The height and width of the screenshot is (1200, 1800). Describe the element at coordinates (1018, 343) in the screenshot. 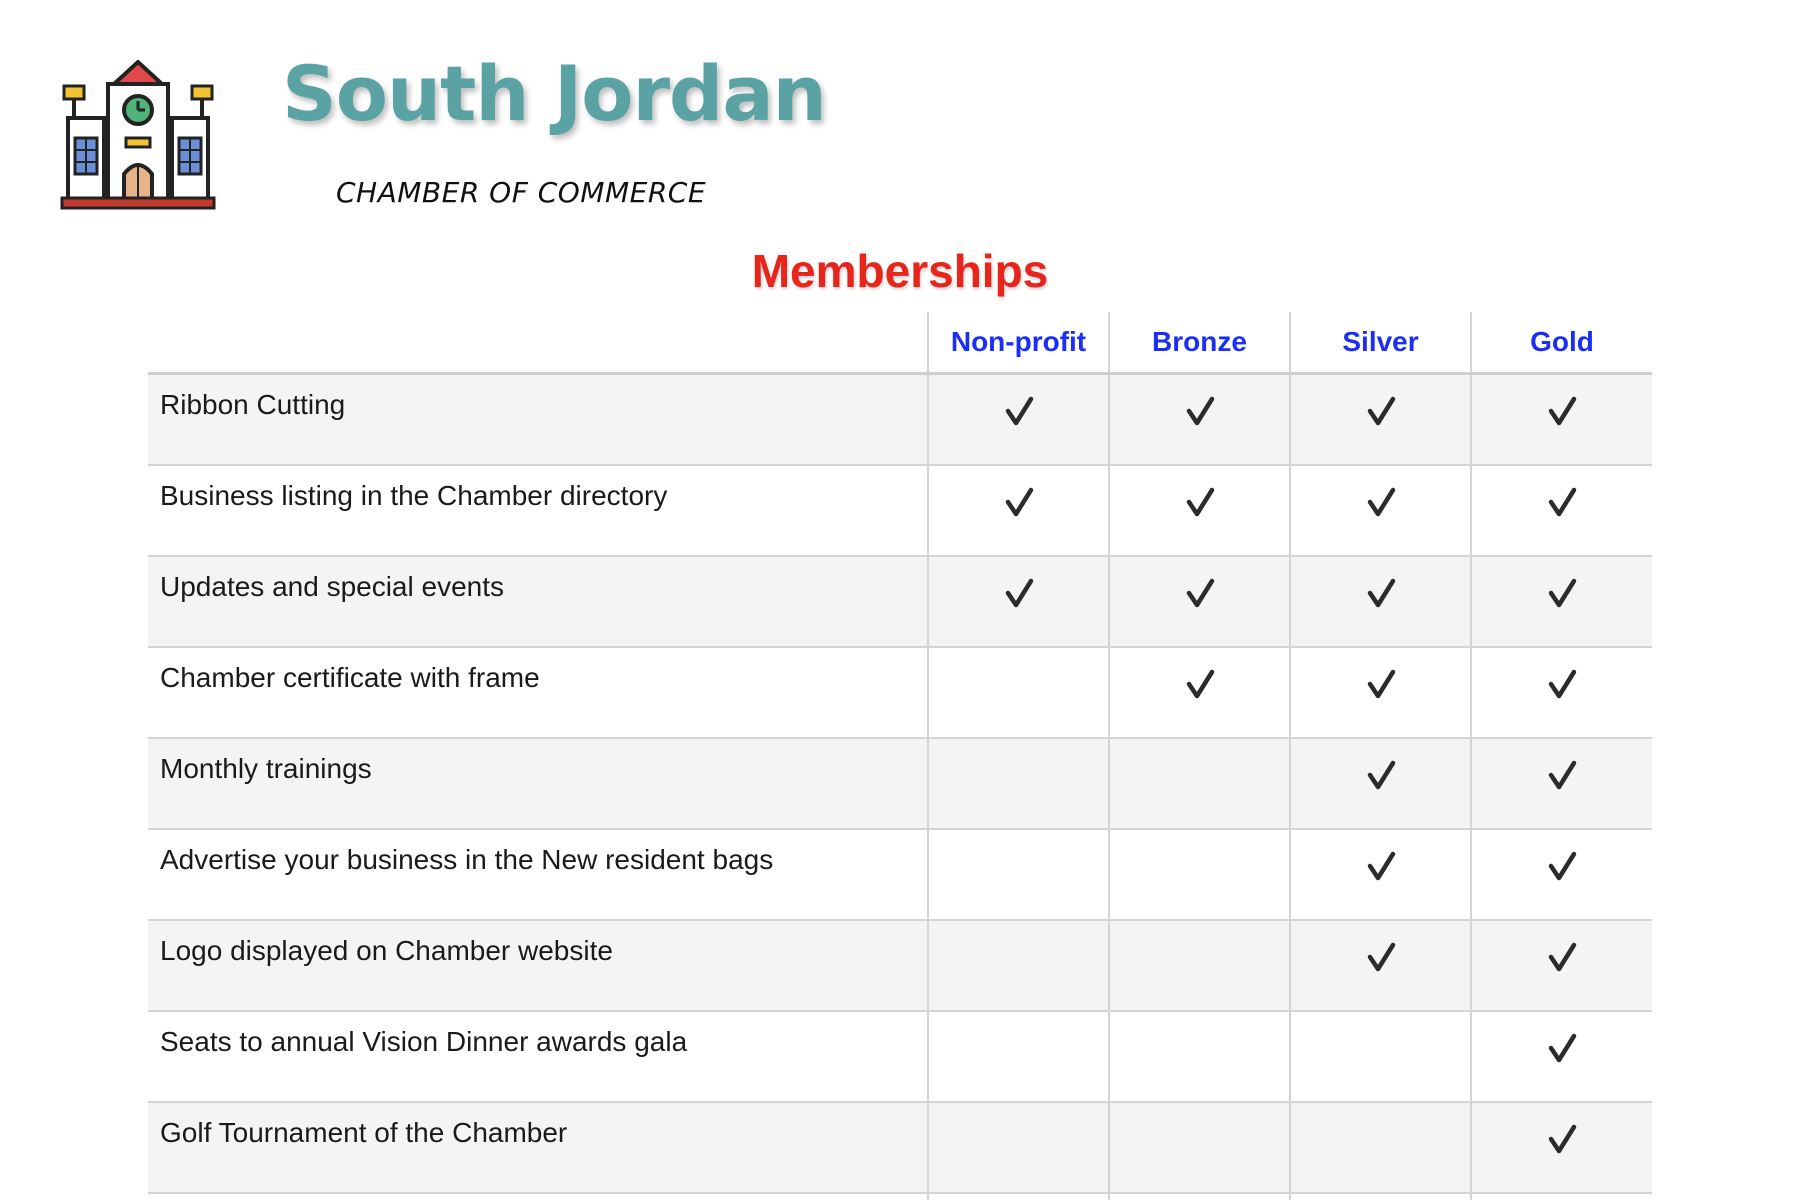

I see `tier-header-non-profit: Non-profit` at that location.